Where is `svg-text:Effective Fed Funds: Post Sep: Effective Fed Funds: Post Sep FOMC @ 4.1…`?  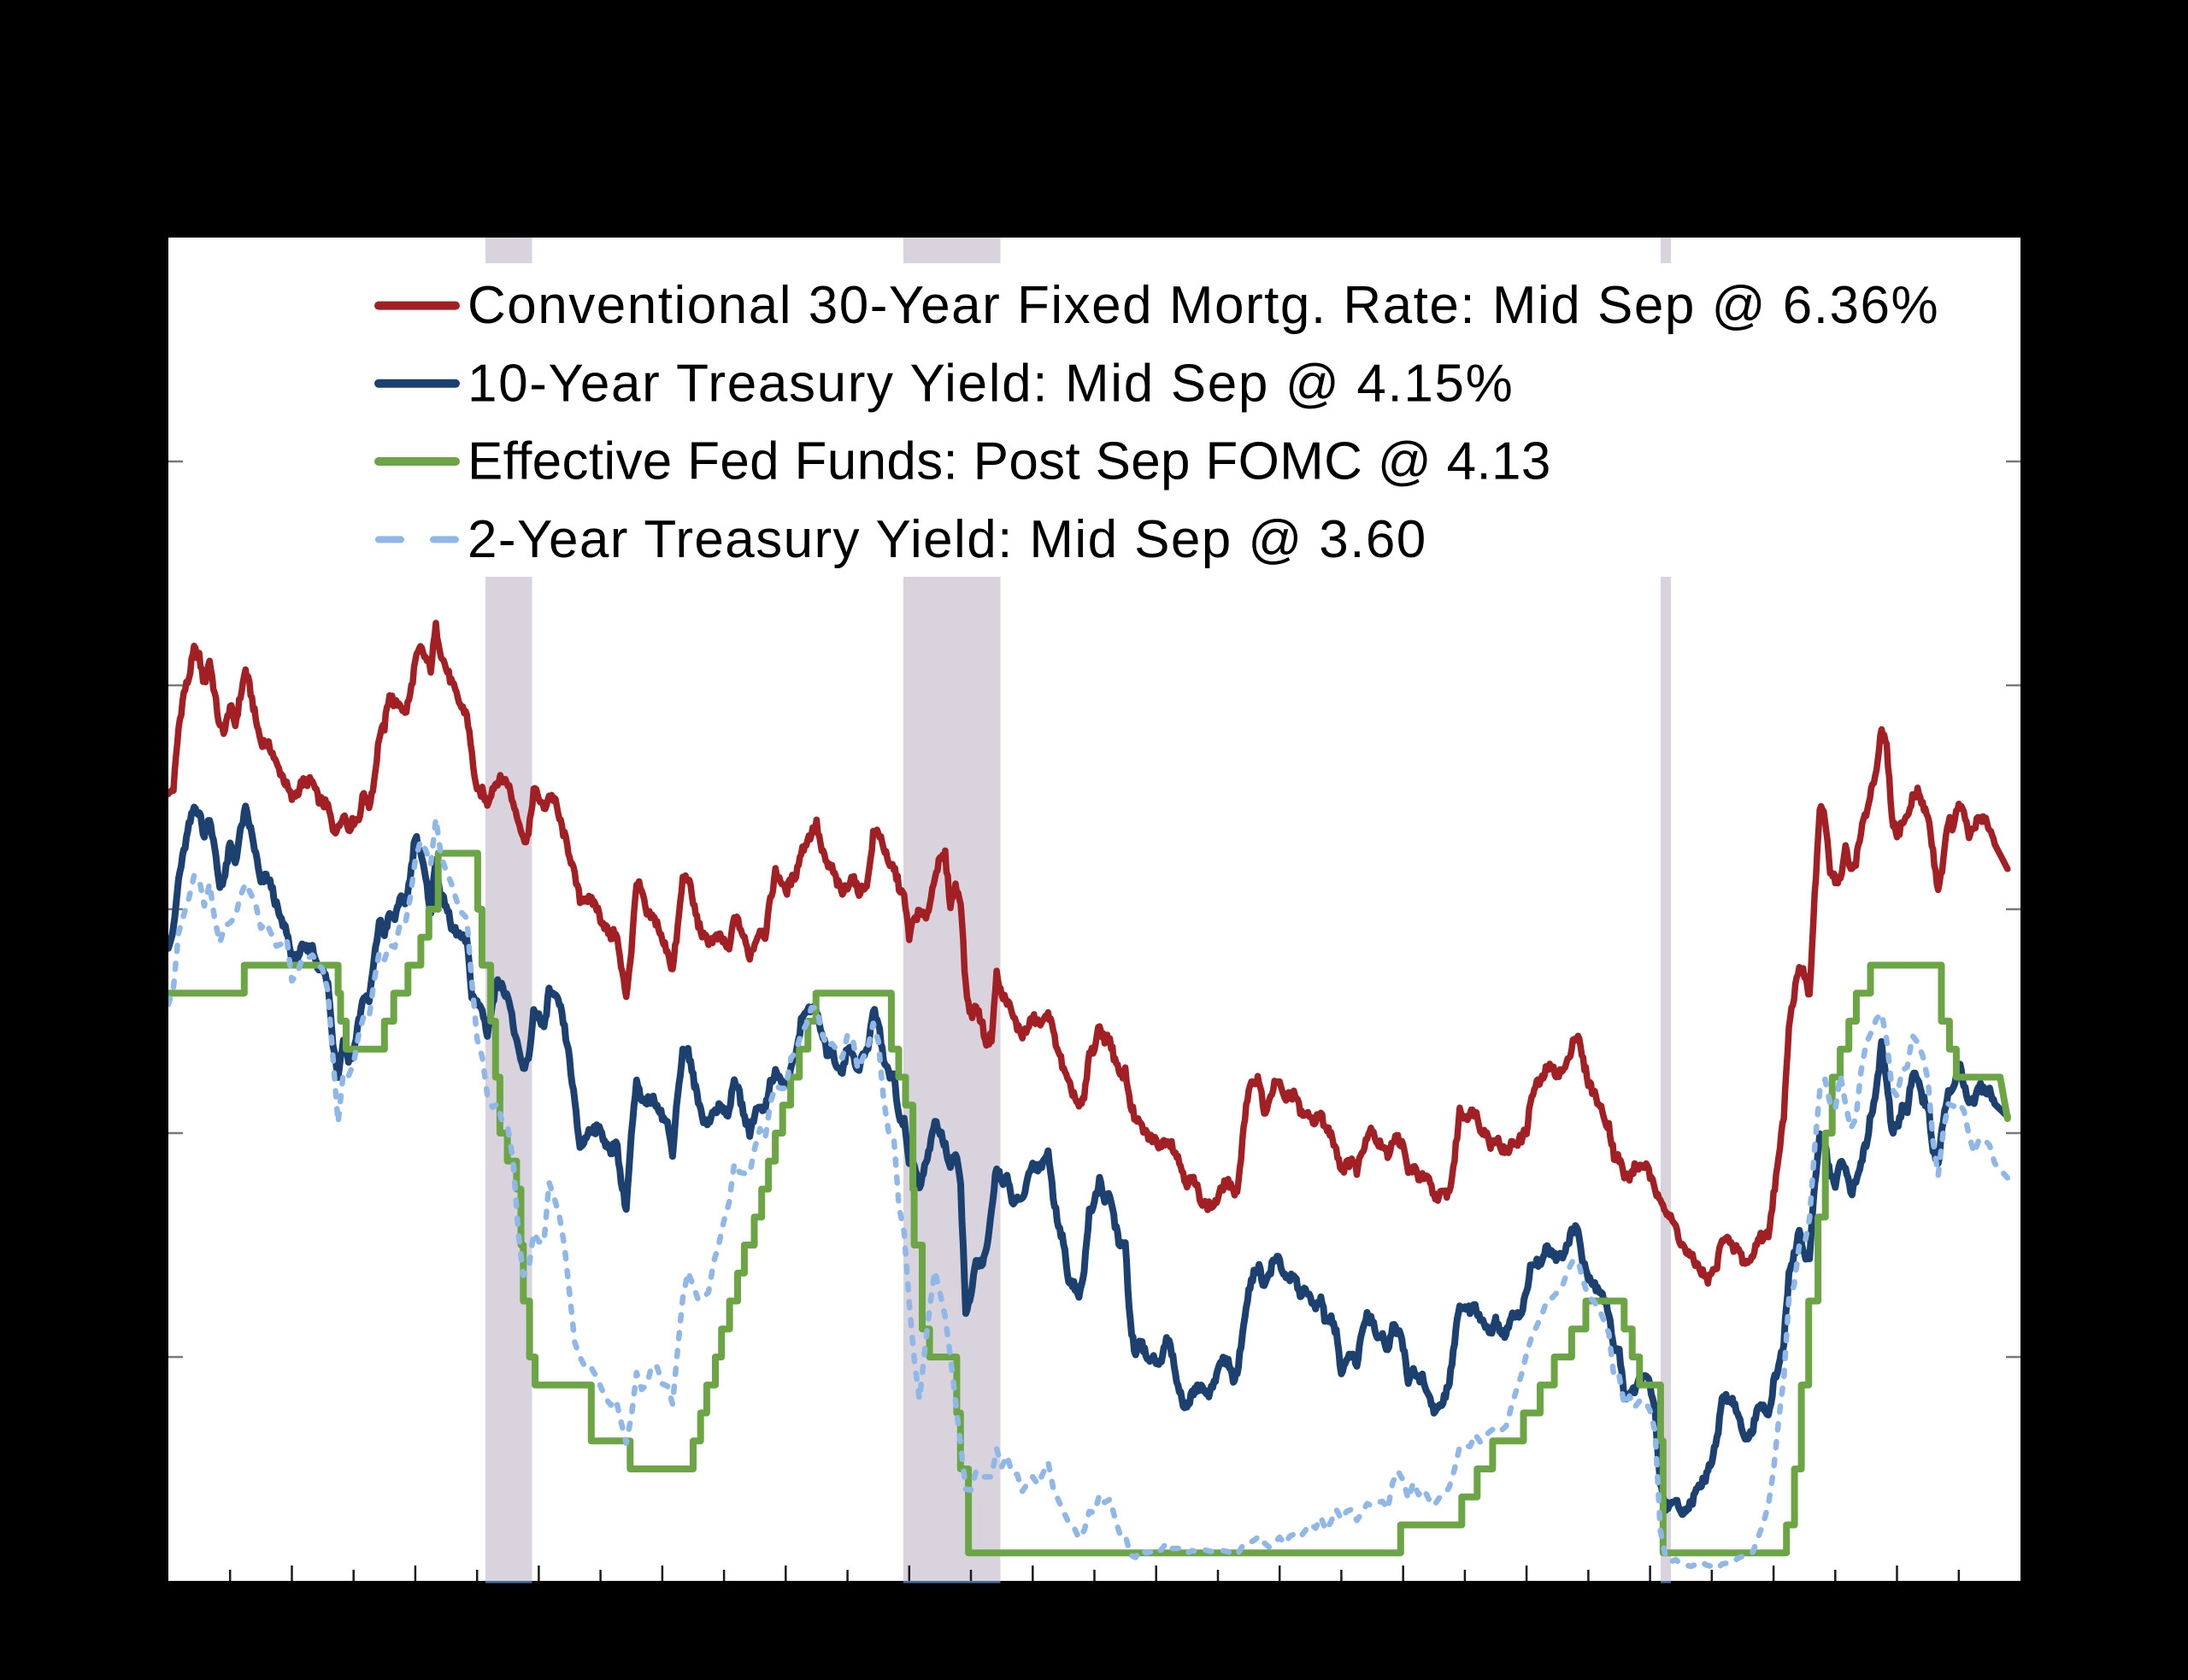
svg-text:Effective Fed Funds: Post Sep: Effective Fed Funds: Post Sep FOMC @ 4.1… is located at coordinates (1009, 462).